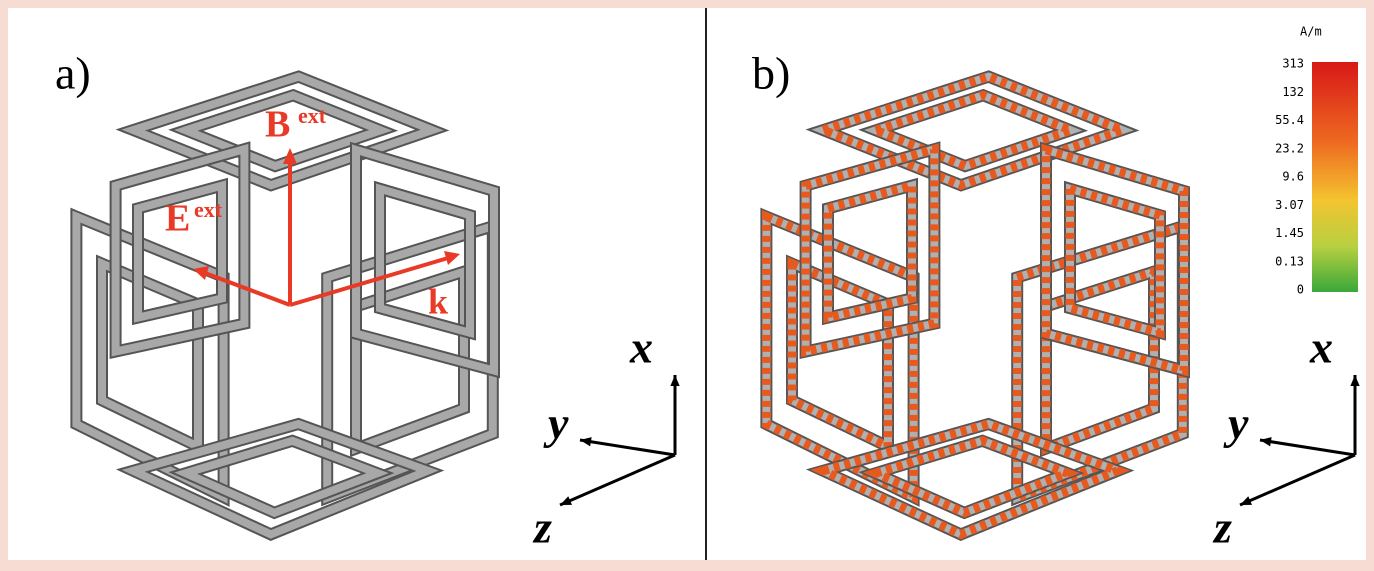 This screenshot has height=571, width=1374. What do you see at coordinates (208, 209) in the screenshot?
I see `e-field-sup: ext` at bounding box center [208, 209].